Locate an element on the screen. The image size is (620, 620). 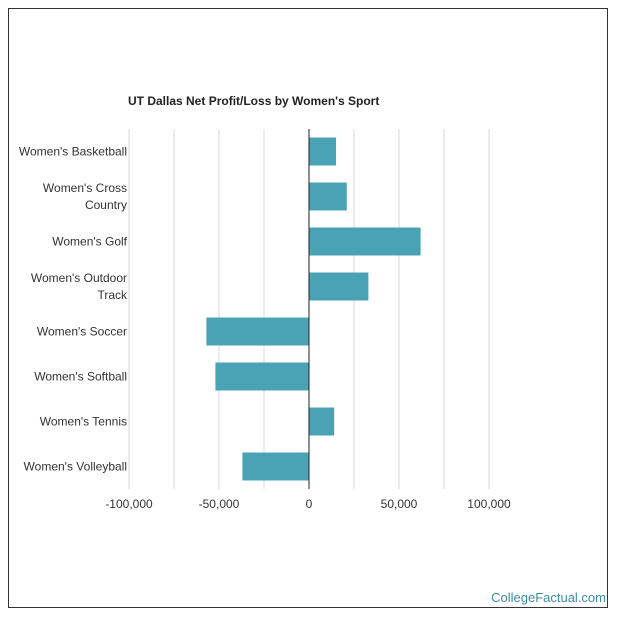
x-tick-label: -100,000 is located at coordinates (129, 504).